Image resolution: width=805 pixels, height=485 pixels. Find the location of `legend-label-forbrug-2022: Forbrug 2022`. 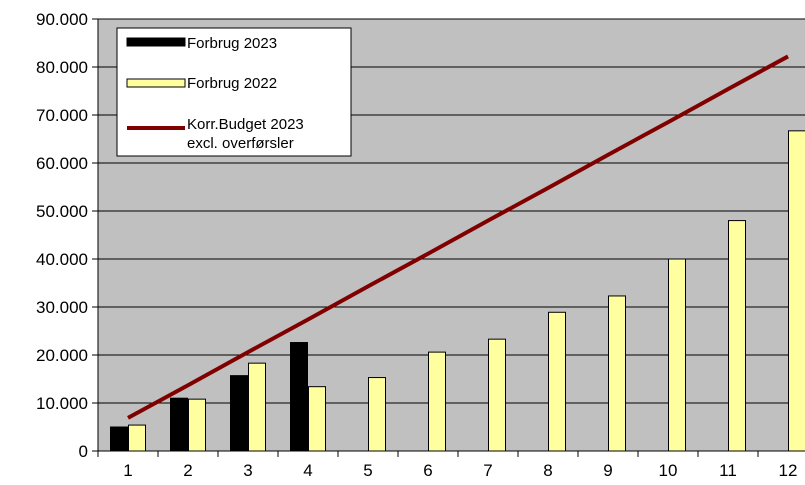

legend-label-forbrug-2022: Forbrug 2022 is located at coordinates (232, 83).